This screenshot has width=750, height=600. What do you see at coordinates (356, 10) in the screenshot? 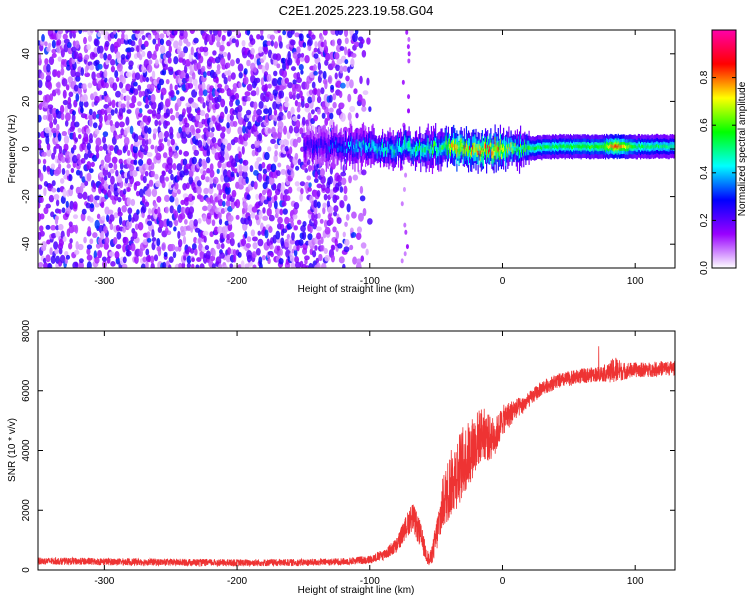
I see `figure-title: C2E1.2025.223.19.58.G04` at bounding box center [356, 10].